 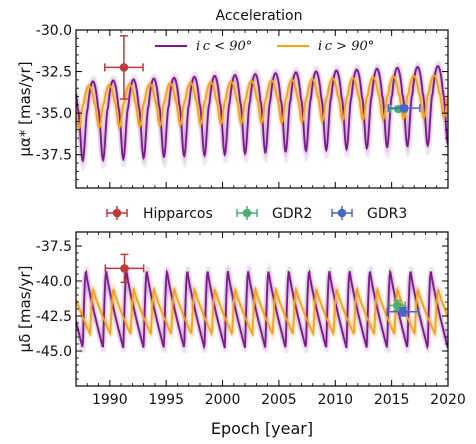 What do you see at coordinates (448, 400) in the screenshot?
I see `xtick-label: 2020` at bounding box center [448, 400].